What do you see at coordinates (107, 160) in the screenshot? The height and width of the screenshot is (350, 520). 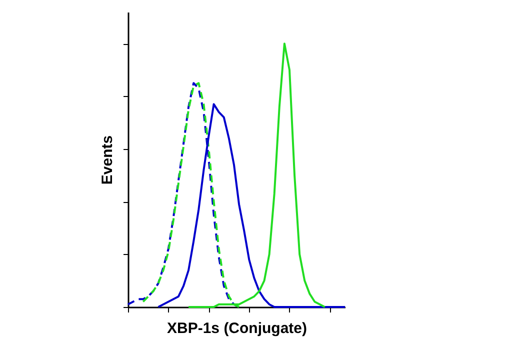 I see `y-axis-title: Events` at bounding box center [107, 160].